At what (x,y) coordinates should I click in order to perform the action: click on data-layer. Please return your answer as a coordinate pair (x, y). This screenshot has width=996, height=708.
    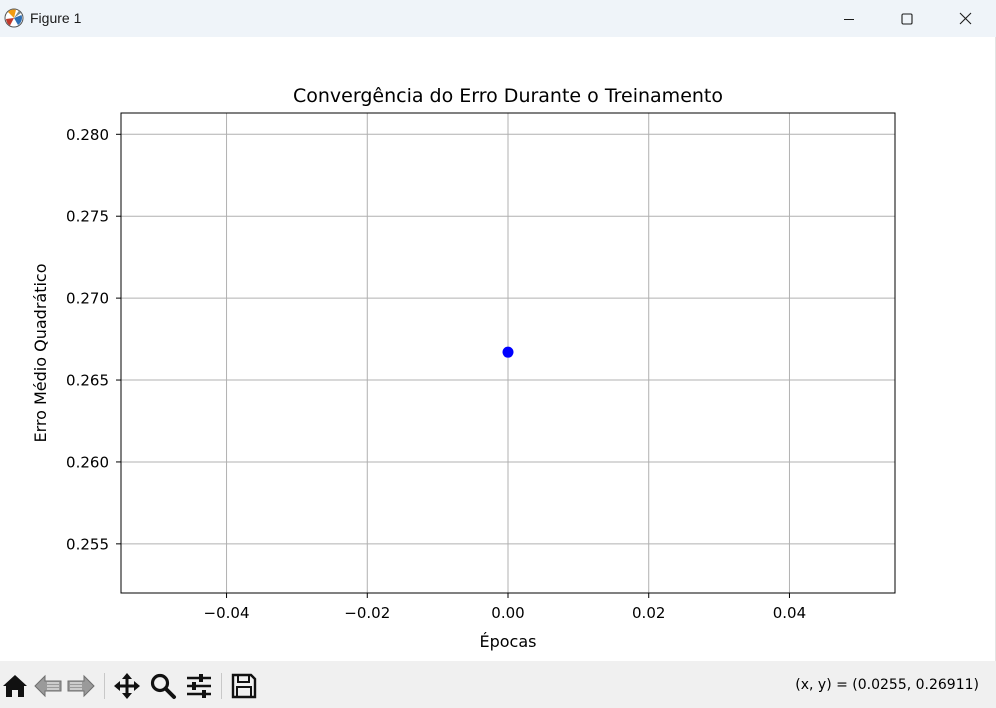
    Looking at the image, I should click on (508, 352).